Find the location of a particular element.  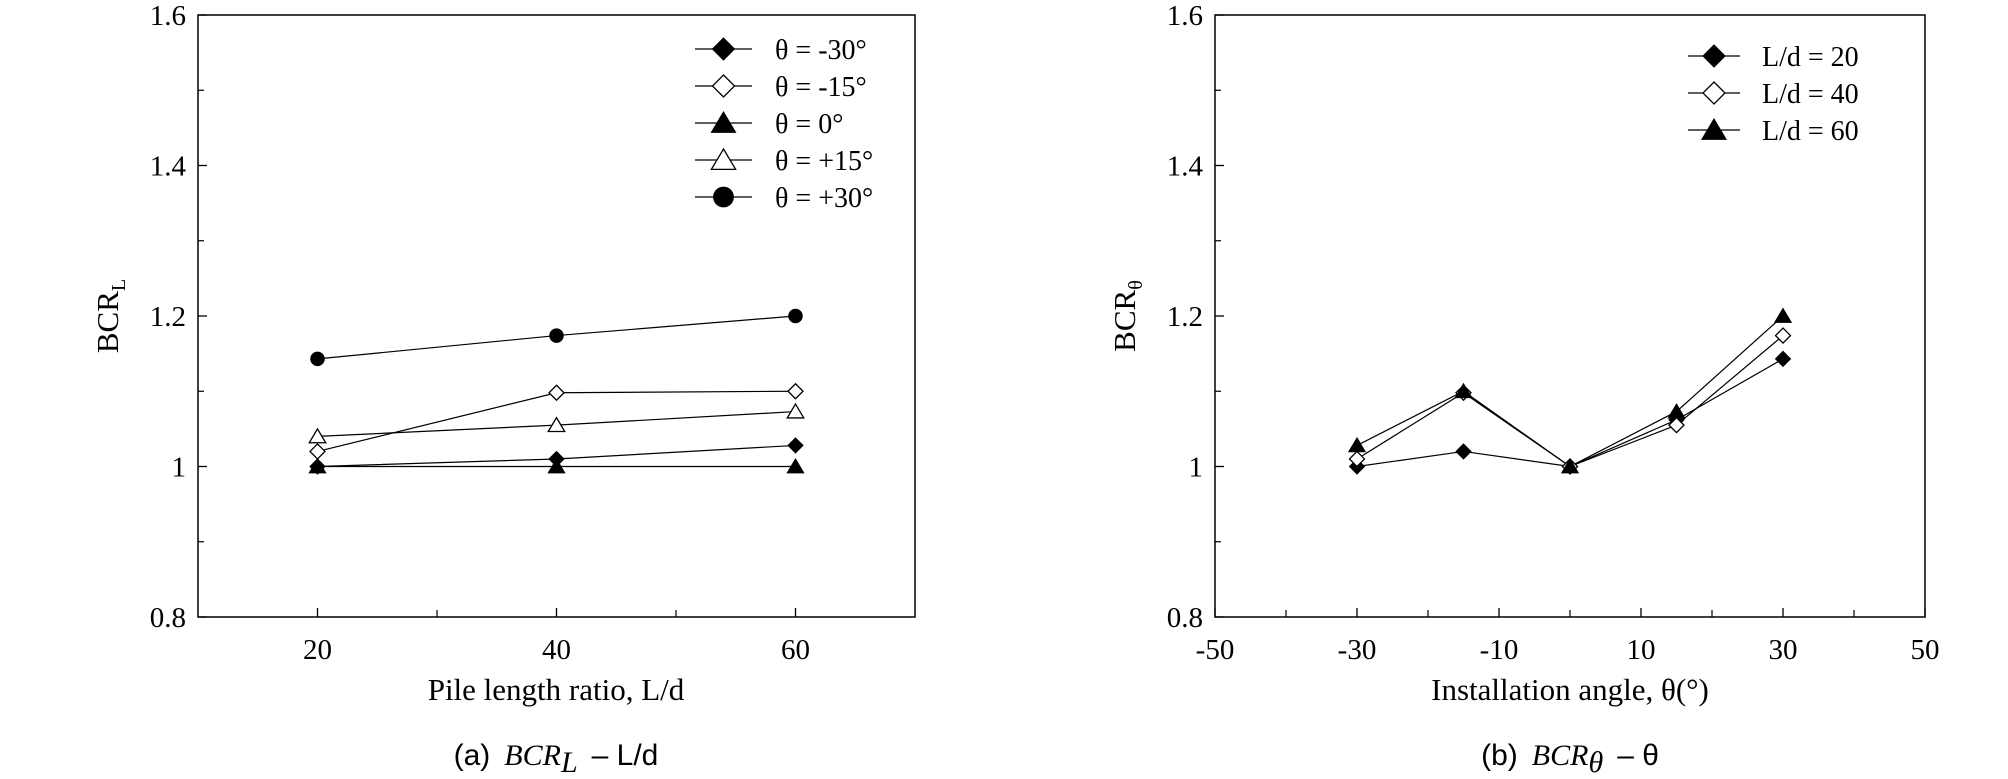

chart-b-y-axis-title: BCRθ is located at coordinates (1127, 316).